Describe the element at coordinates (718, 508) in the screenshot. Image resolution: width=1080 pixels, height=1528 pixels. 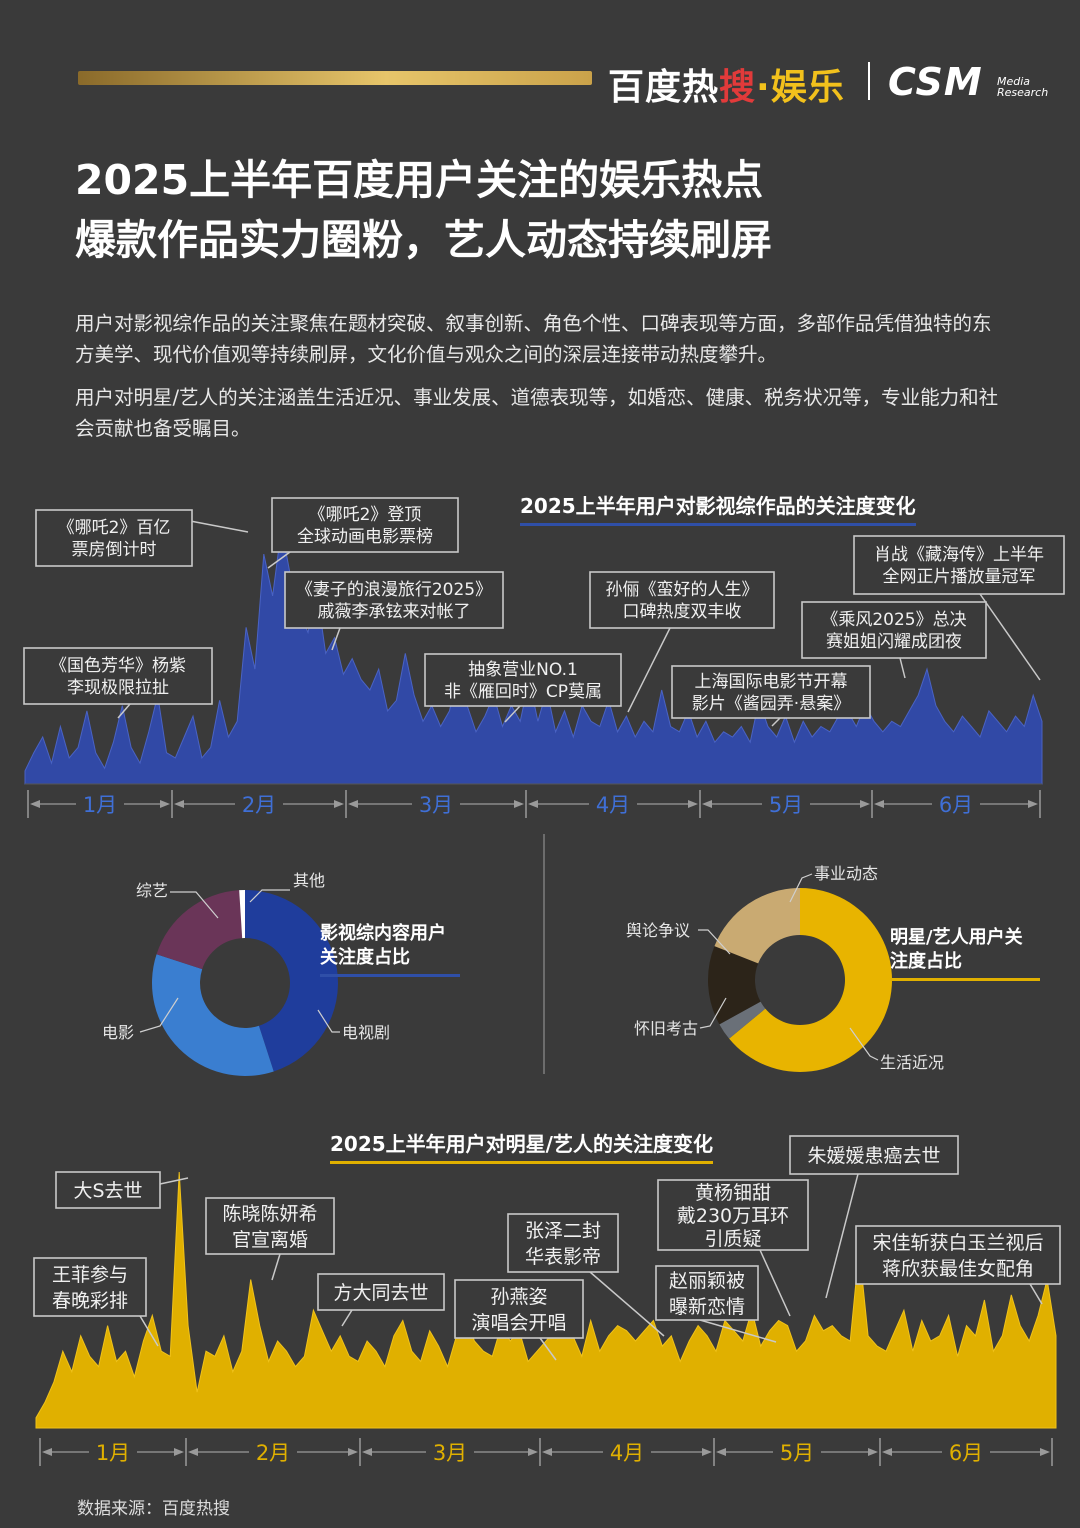
I see `chart1-title: 2025上半年用户对影视综作品的关注度变化` at that location.